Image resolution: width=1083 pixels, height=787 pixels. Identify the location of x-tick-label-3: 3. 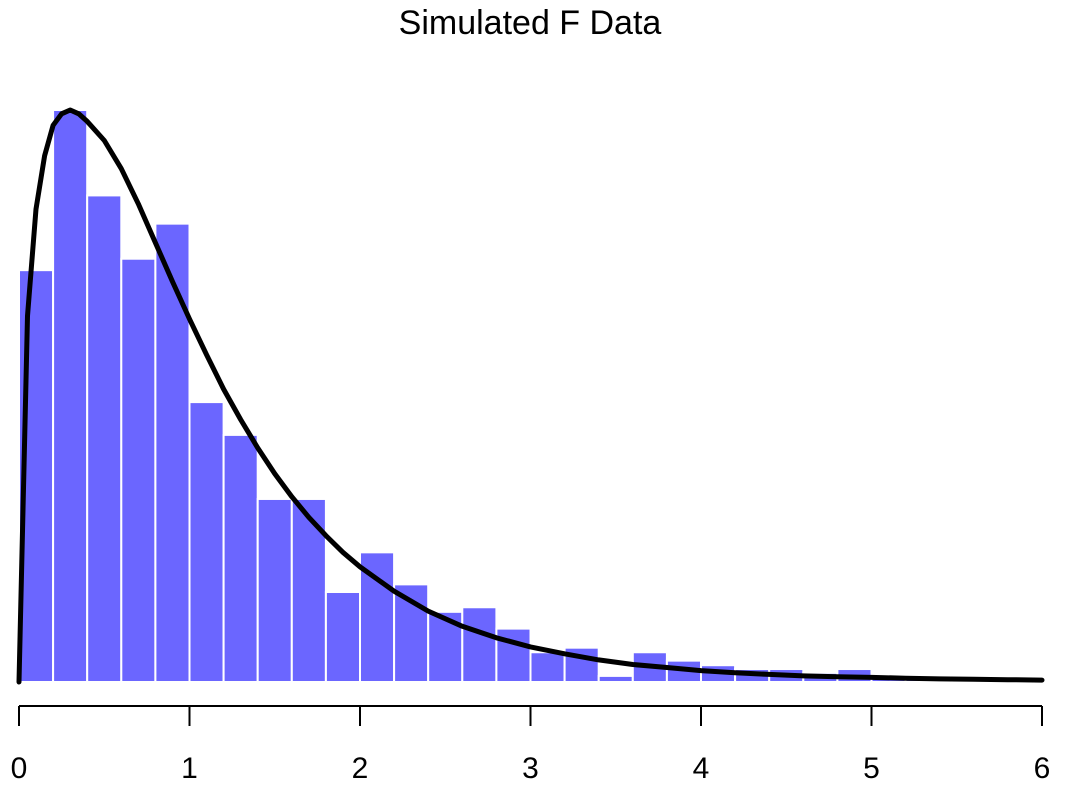
(530, 768).